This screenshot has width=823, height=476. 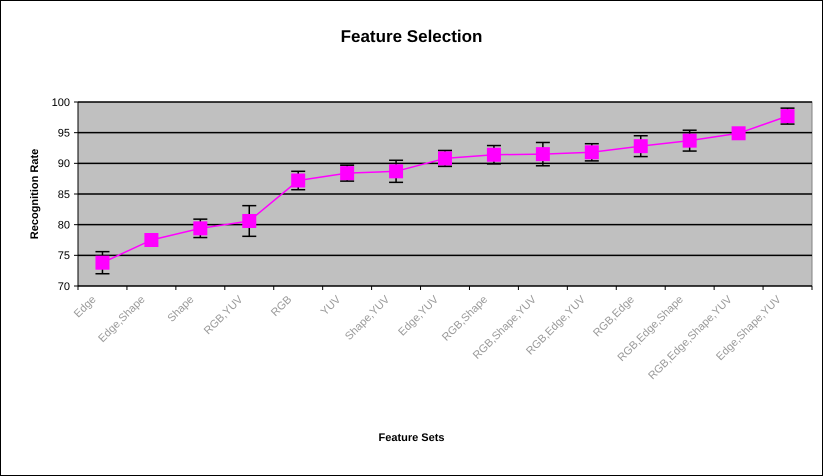 What do you see at coordinates (35, 194) in the screenshot?
I see `y-axis-title: Recognition Rate` at bounding box center [35, 194].